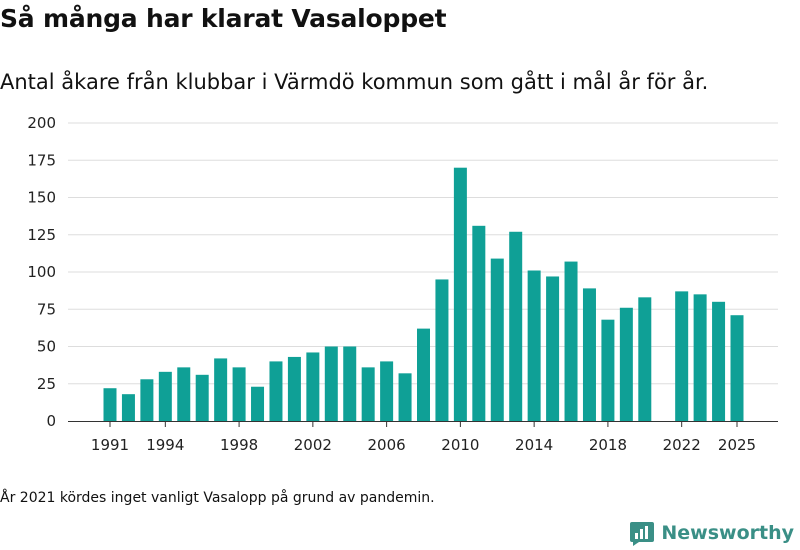 This screenshot has height=550, width=800. I want to click on bar-2004, so click(350, 383).